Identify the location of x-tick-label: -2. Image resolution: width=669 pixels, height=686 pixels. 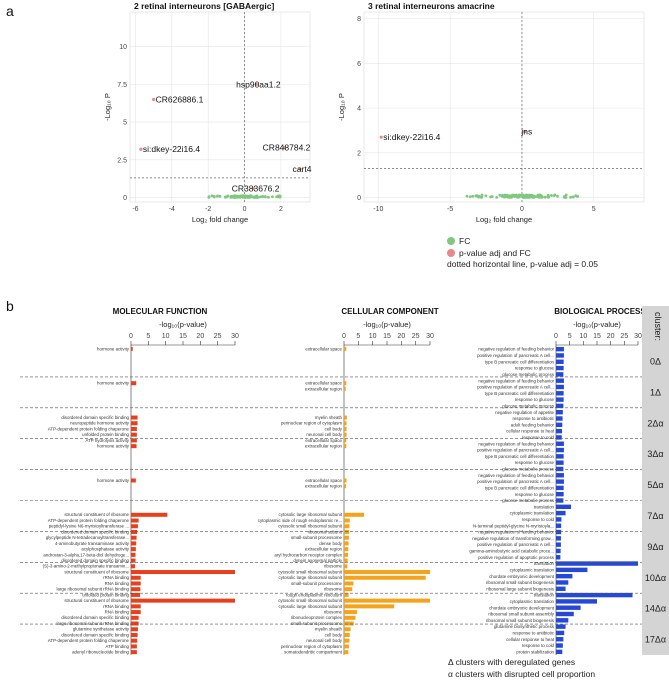
(208, 209).